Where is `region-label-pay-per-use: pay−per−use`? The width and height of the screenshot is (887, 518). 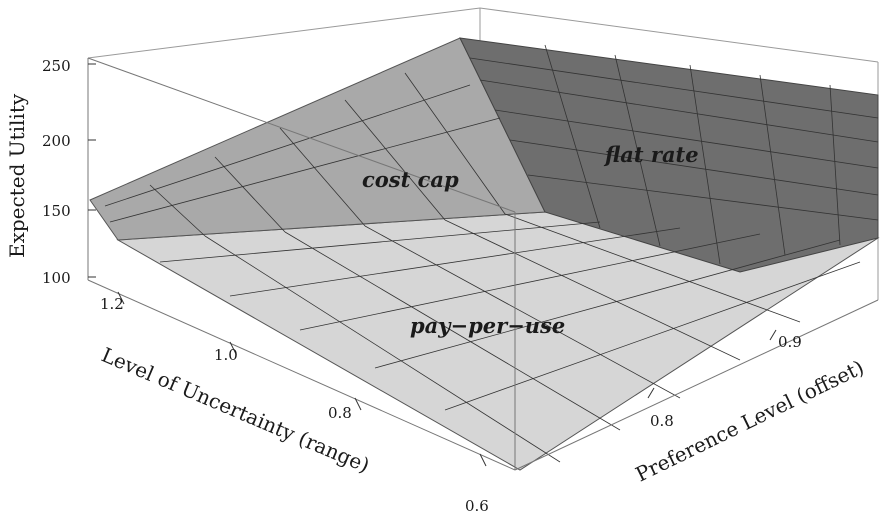 region-label-pay-per-use: pay−per−use is located at coordinates (487, 325).